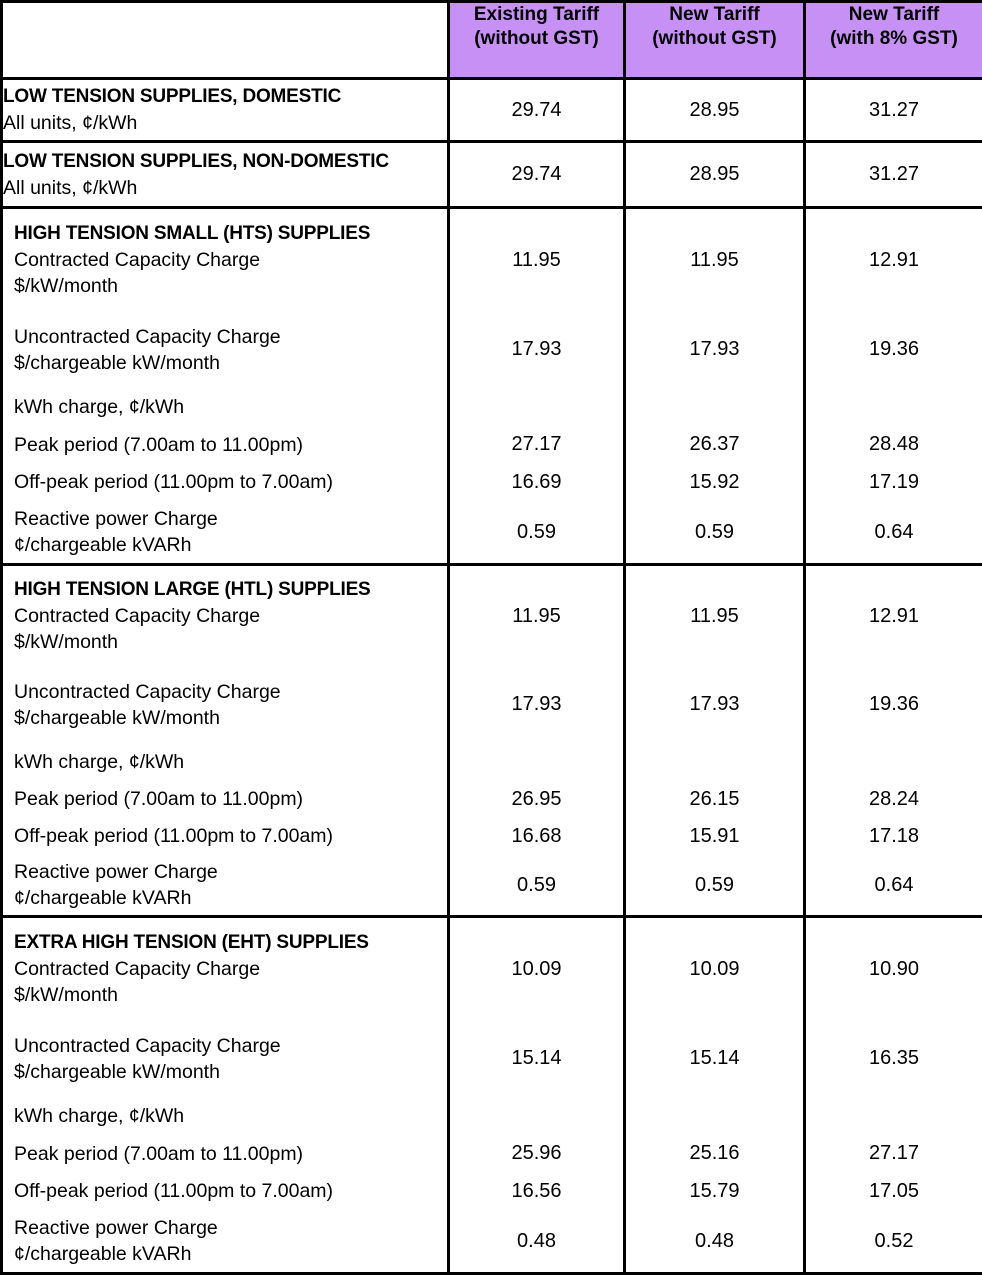 Image resolution: width=982 pixels, height=1275 pixels. What do you see at coordinates (536, 1153) in the screenshot?
I see `tariff-value: 25.96` at bounding box center [536, 1153].